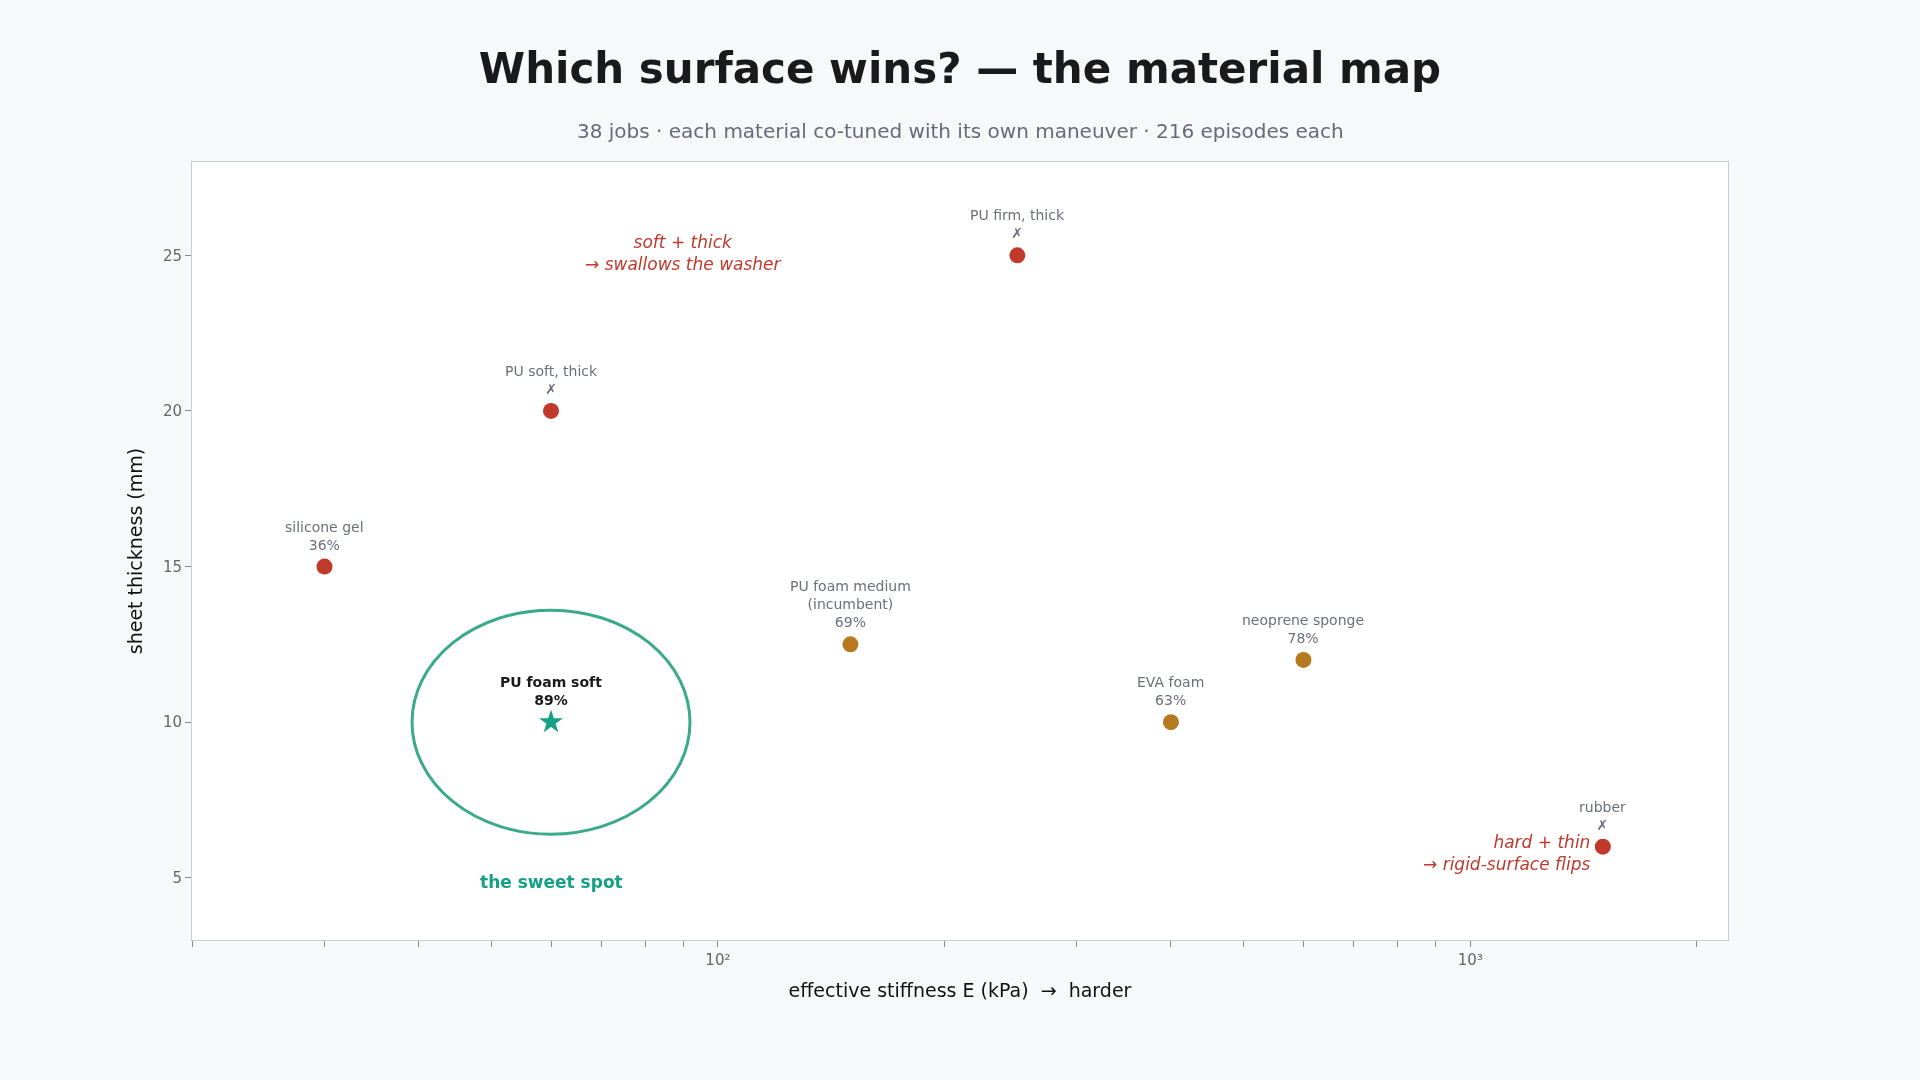 The image size is (1920, 1080). I want to click on annotation: soft + thick → swallows the washer, so click(683, 253).